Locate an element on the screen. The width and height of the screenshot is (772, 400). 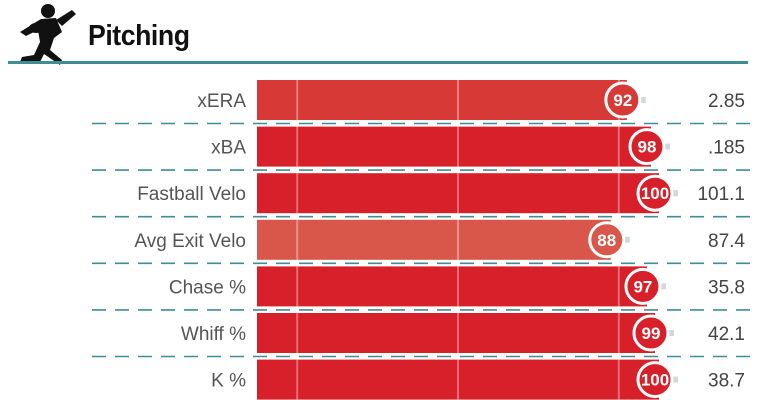
percentile-value: 98 is located at coordinates (646, 147).